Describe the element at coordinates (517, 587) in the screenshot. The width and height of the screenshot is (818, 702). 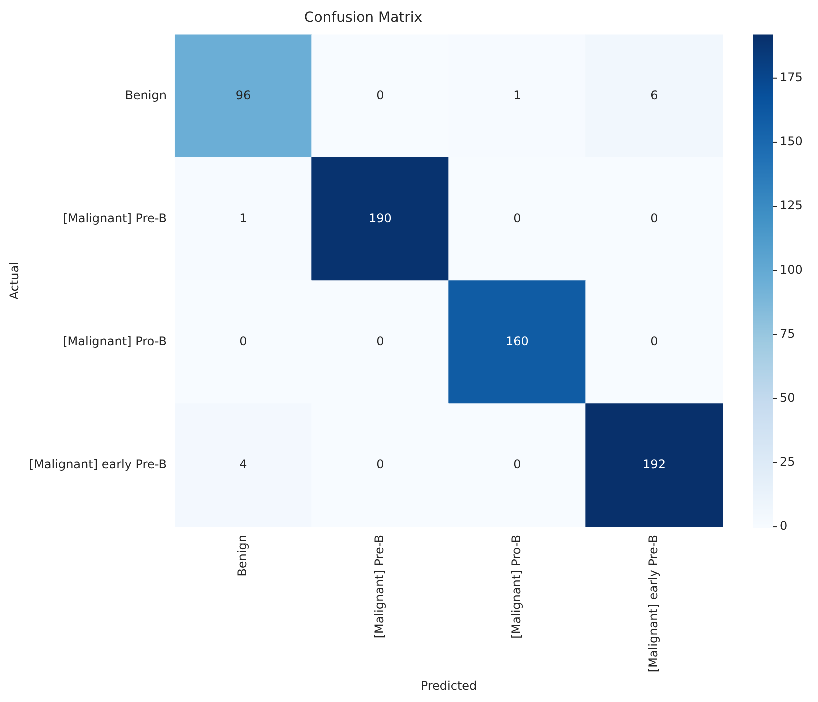
I see `x-tick-label: [Malignant] Pro-B` at that location.